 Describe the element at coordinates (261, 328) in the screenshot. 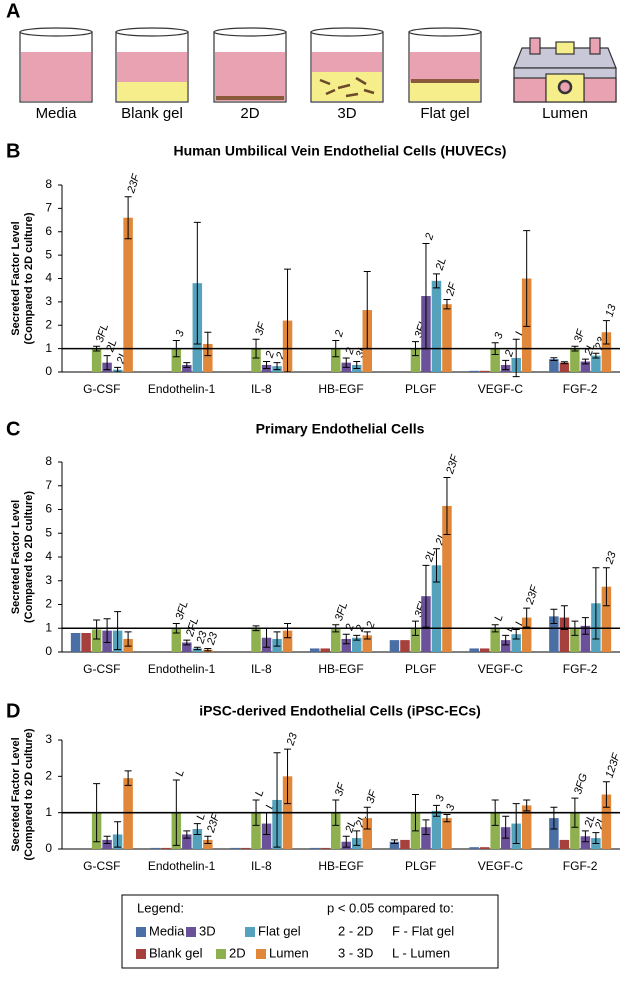

I see `significance-label: 3F` at that location.